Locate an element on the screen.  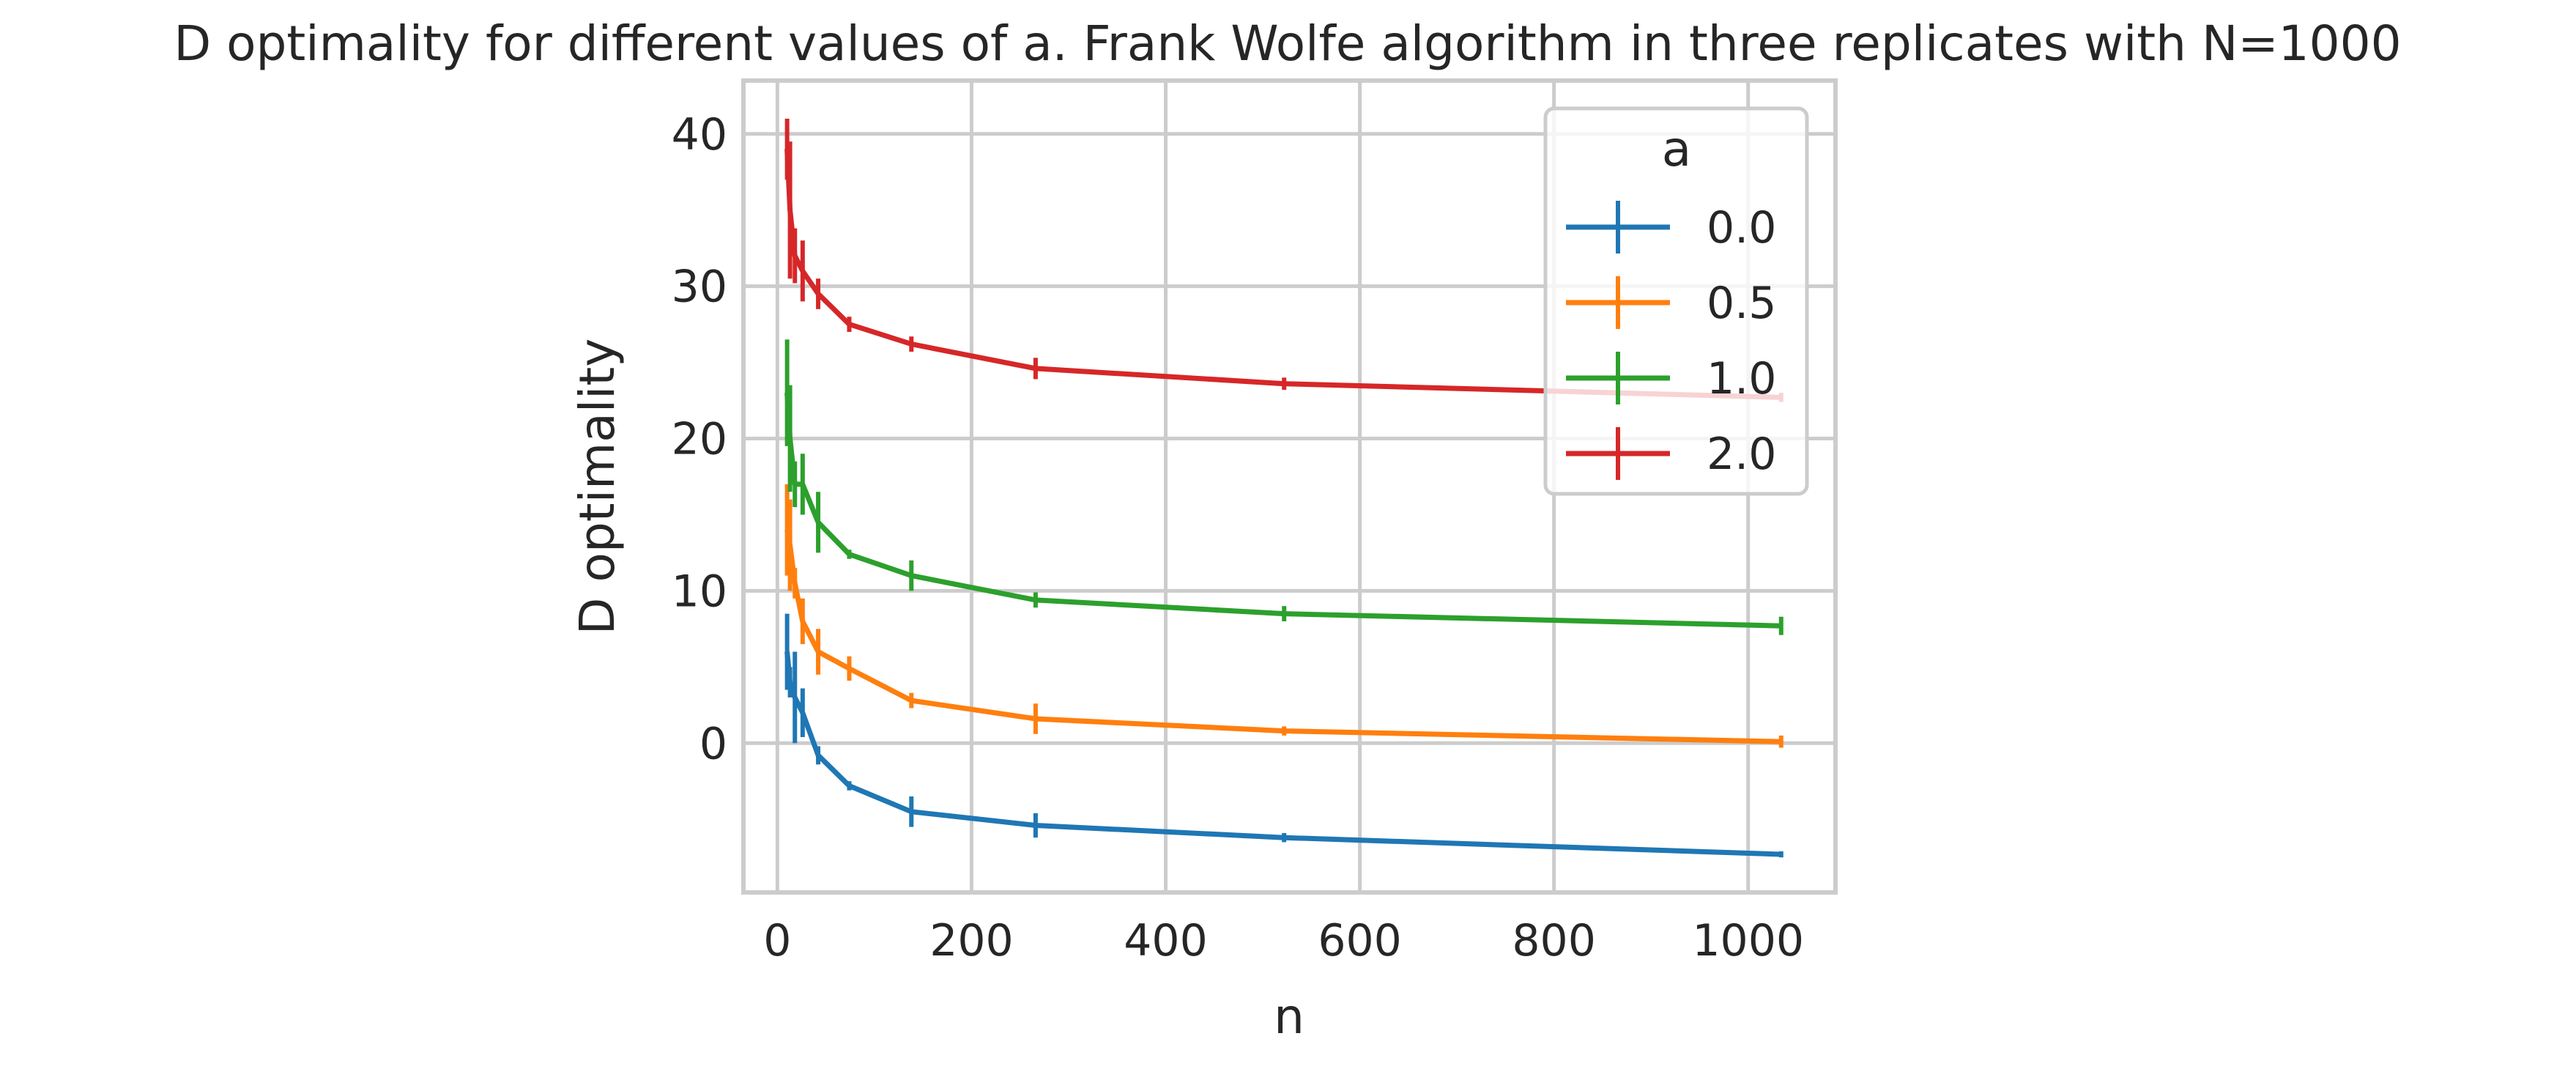
legend-item: 0.5 is located at coordinates (1671, 302).